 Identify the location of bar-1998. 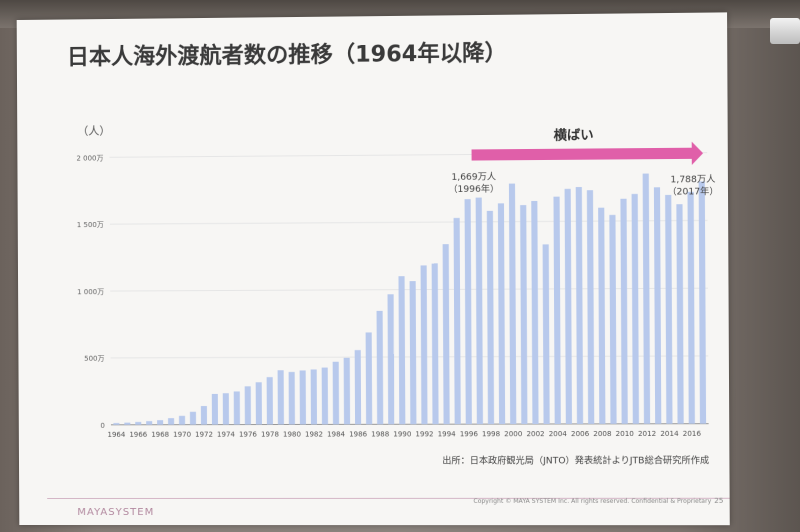
(490, 317).